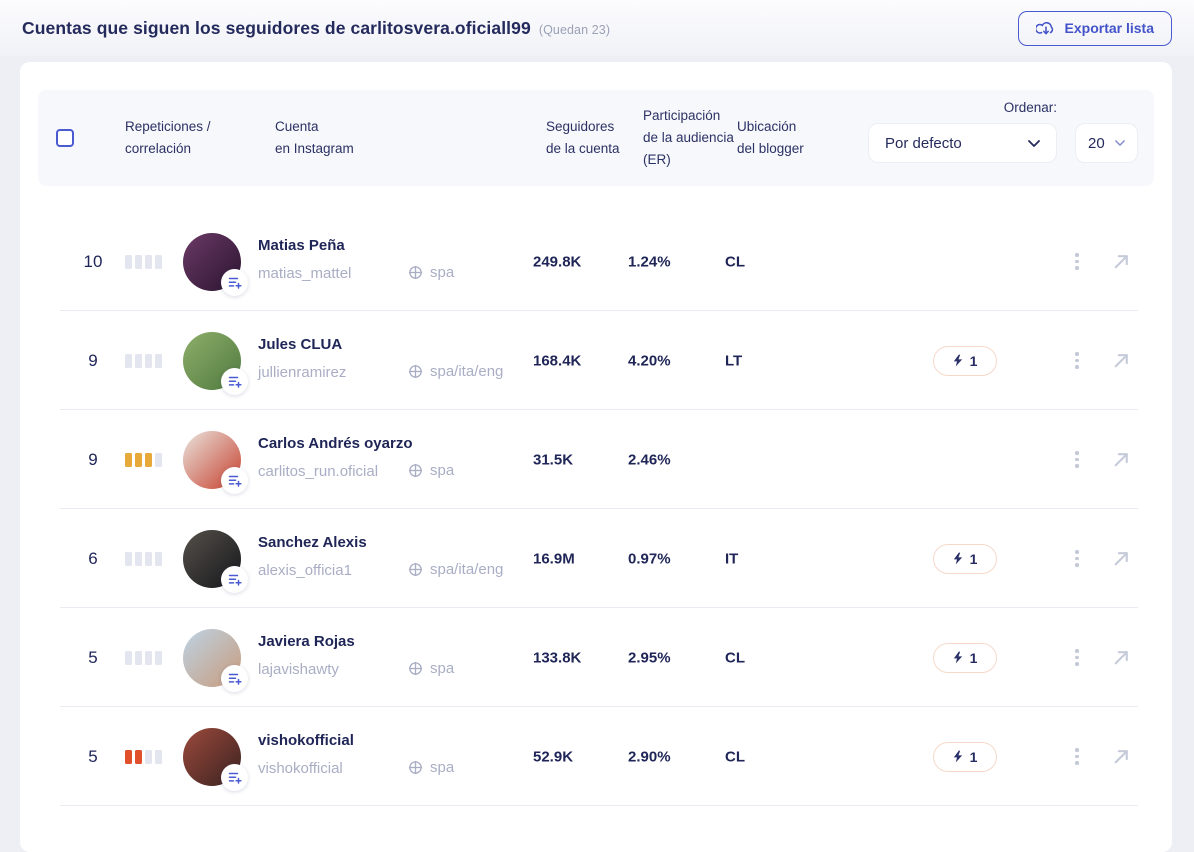 The width and height of the screenshot is (1194, 852). I want to click on account-username: jullienramirez, so click(302, 372).